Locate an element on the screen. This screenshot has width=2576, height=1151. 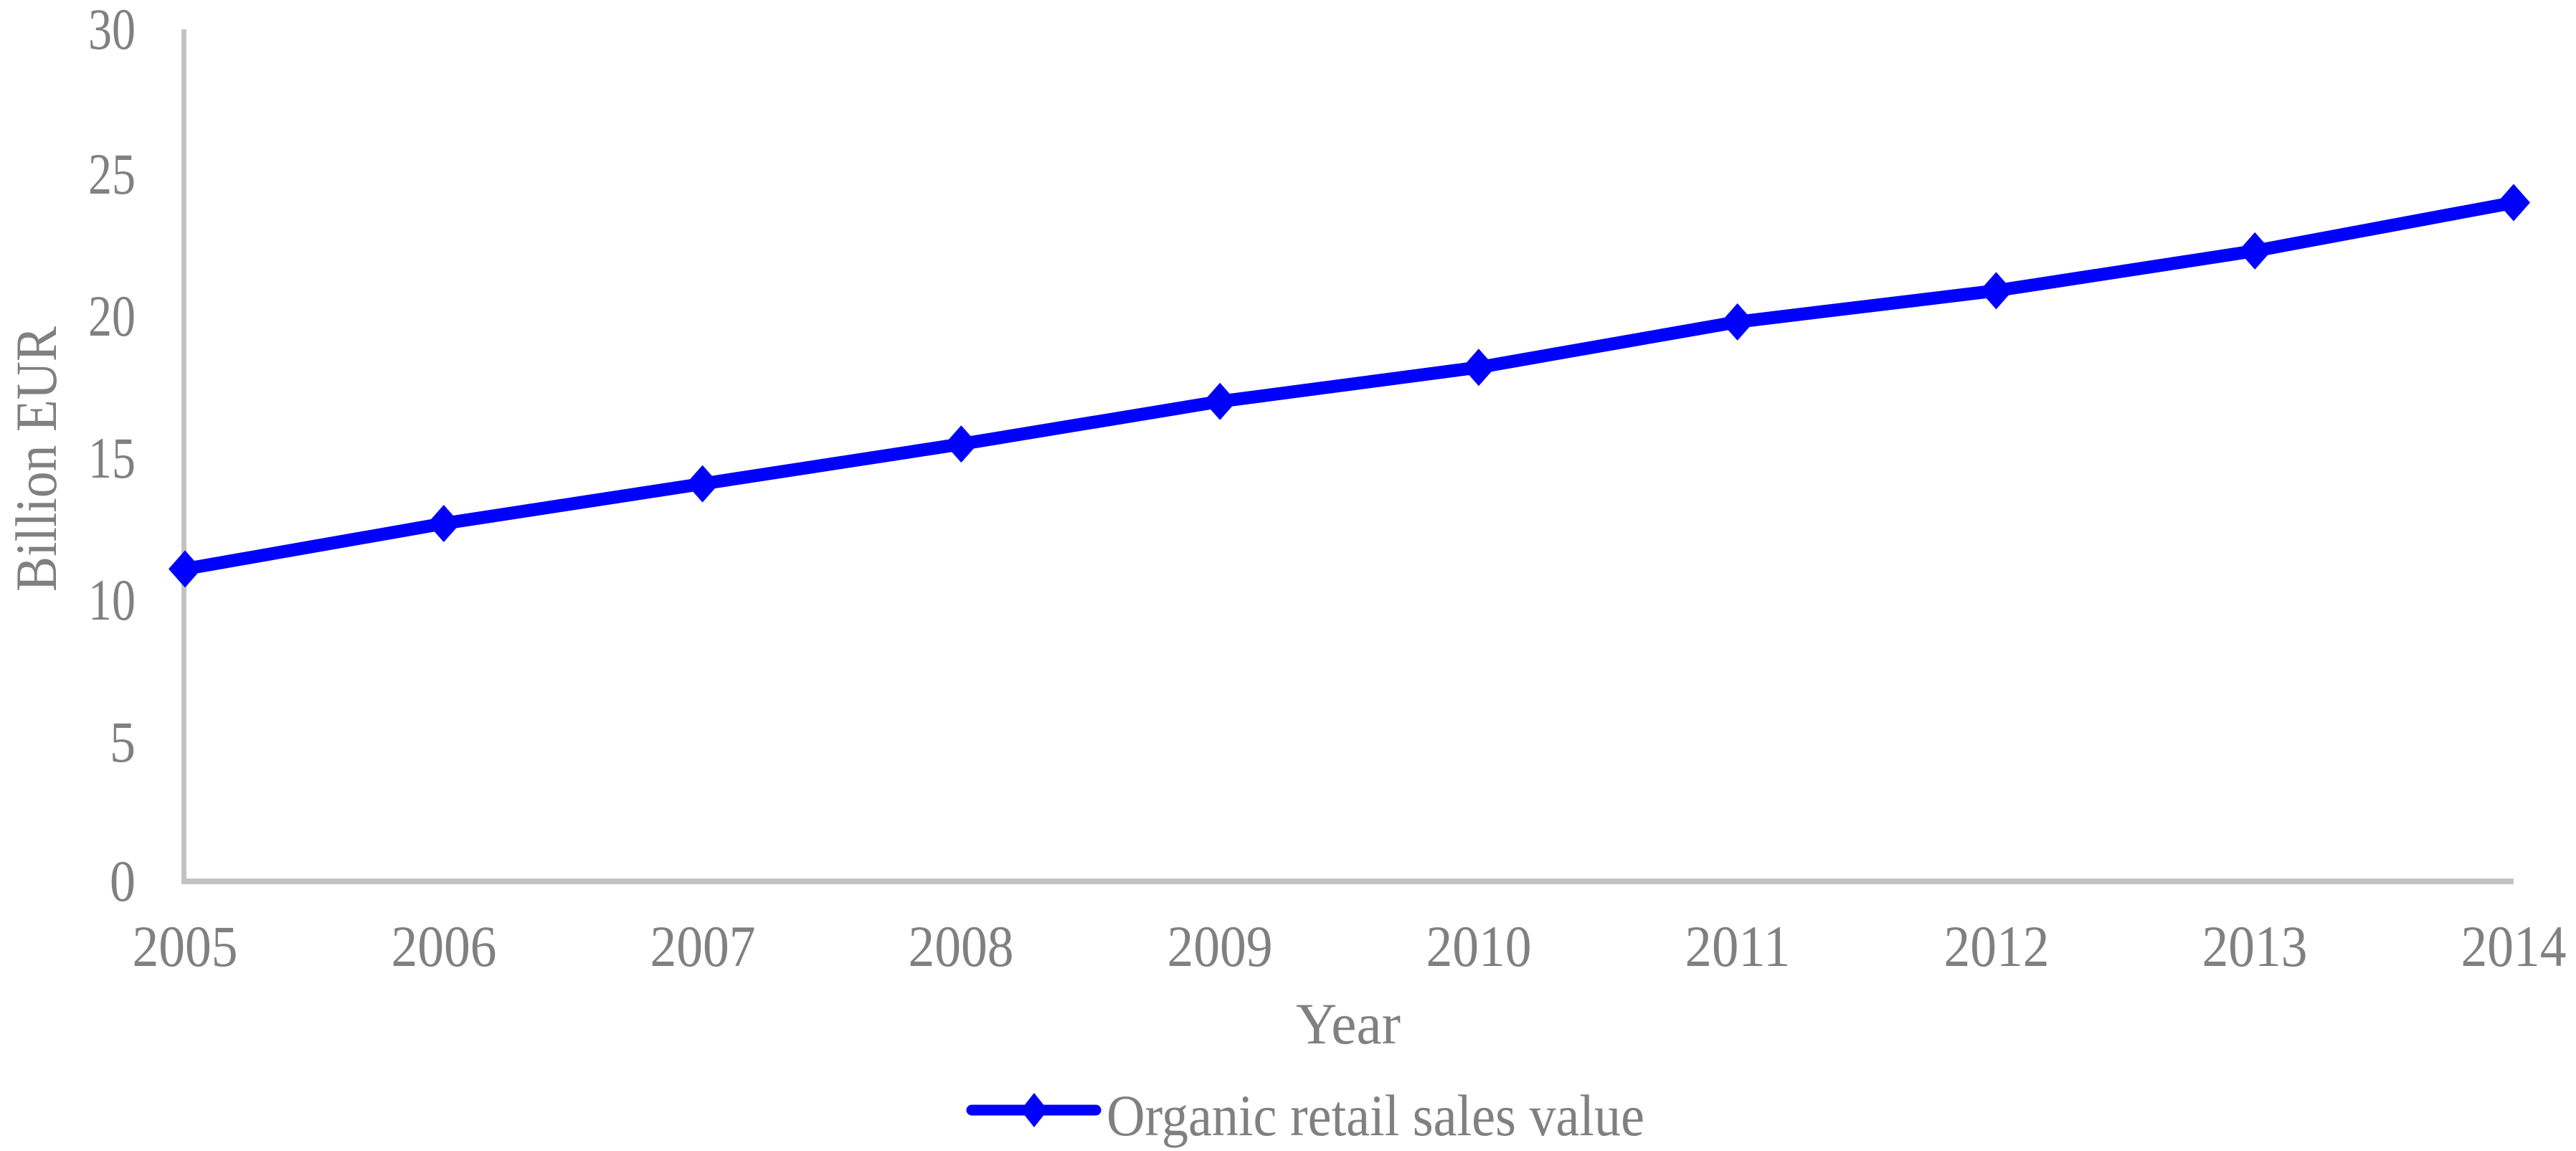
y-axis-title: Billion EUR is located at coordinates (36, 459).